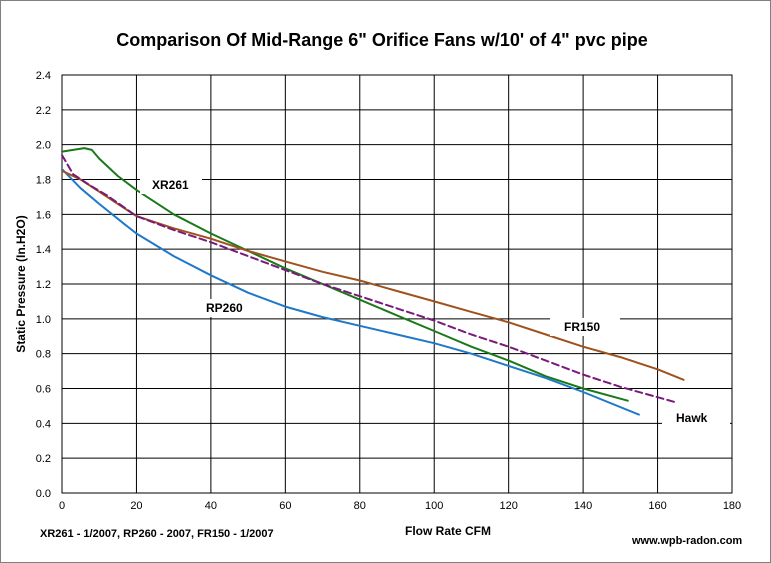  Describe the element at coordinates (360, 506) in the screenshot. I see `x-tick-label: 80` at that location.